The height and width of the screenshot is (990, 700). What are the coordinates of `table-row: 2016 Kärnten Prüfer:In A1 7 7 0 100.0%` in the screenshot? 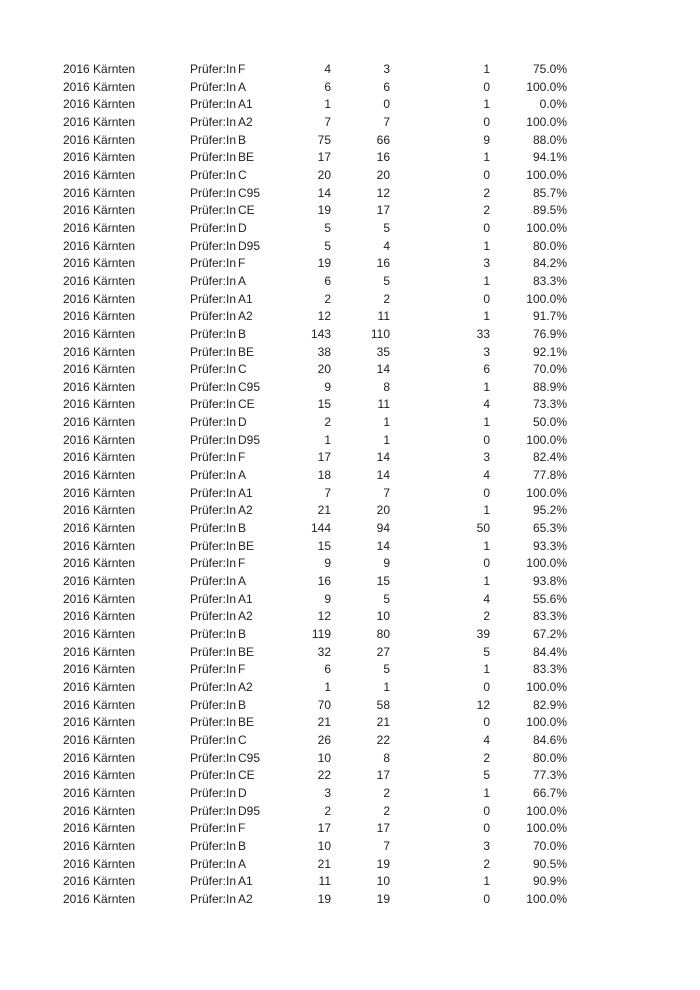 It's located at (315, 494).